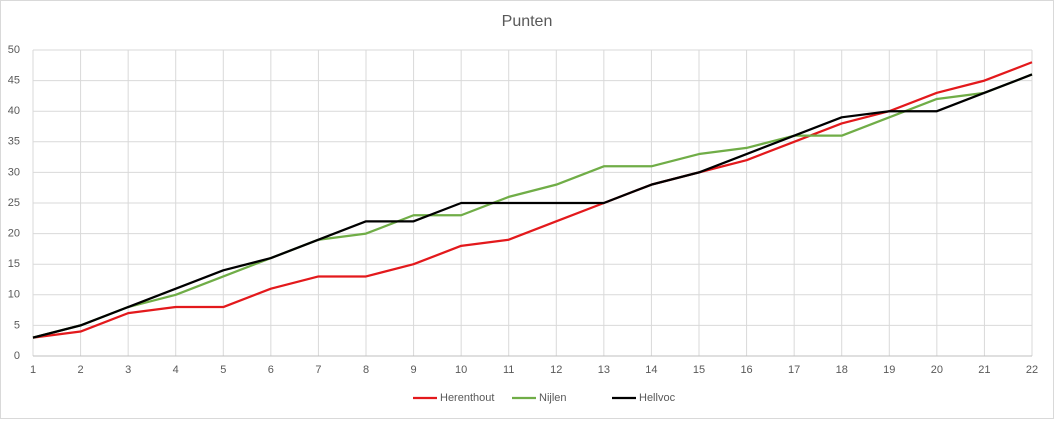 The image size is (1054, 427). What do you see at coordinates (271, 370) in the screenshot?
I see `x-tick-label: 6` at bounding box center [271, 370].